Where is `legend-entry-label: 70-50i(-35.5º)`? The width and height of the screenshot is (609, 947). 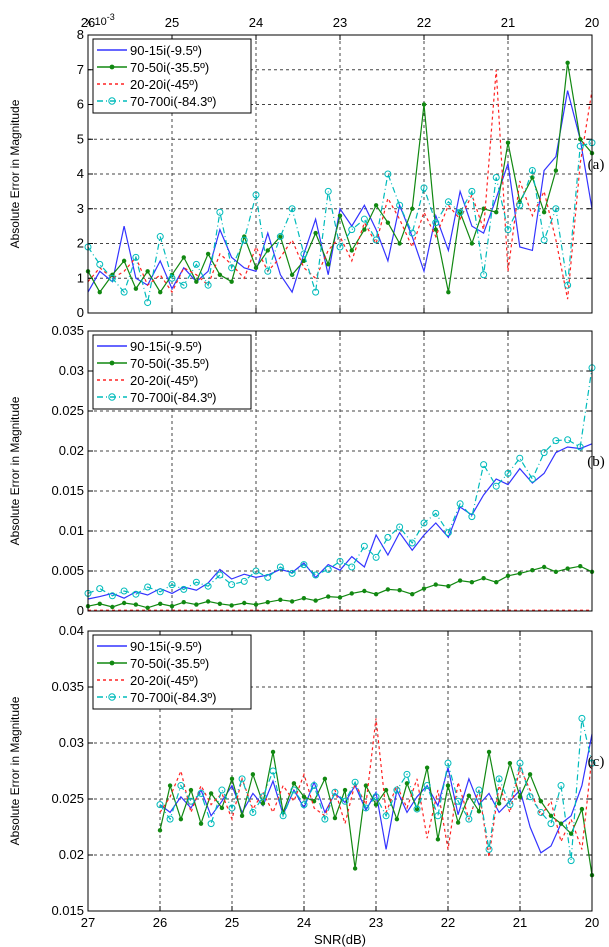
legend-entry-label: 70-50i(-35.5º) is located at coordinates (169, 663).